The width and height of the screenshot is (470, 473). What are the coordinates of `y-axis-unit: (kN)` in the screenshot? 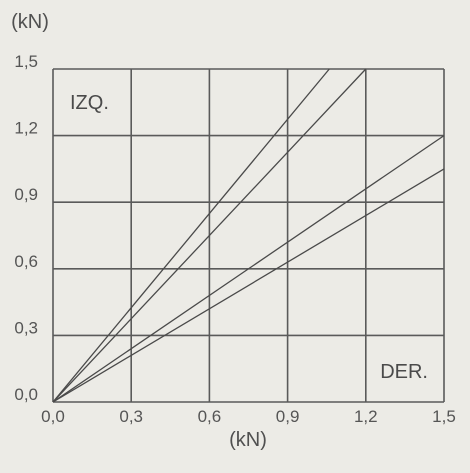 It's located at (30, 22).